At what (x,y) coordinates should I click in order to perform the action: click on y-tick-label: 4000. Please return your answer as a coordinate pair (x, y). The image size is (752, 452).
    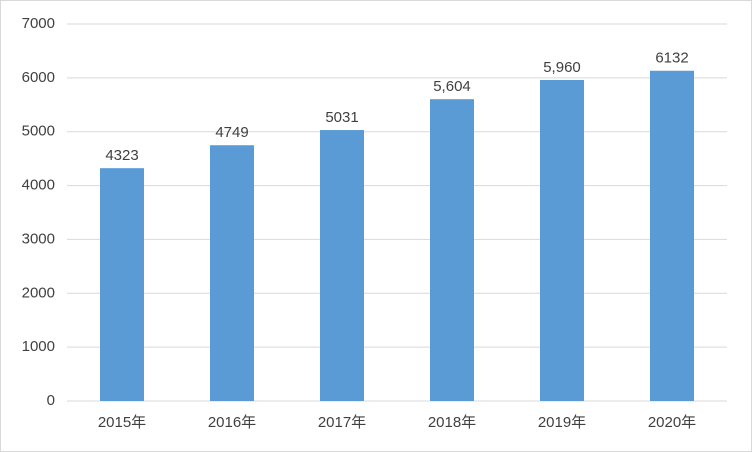
    Looking at the image, I should click on (38, 185).